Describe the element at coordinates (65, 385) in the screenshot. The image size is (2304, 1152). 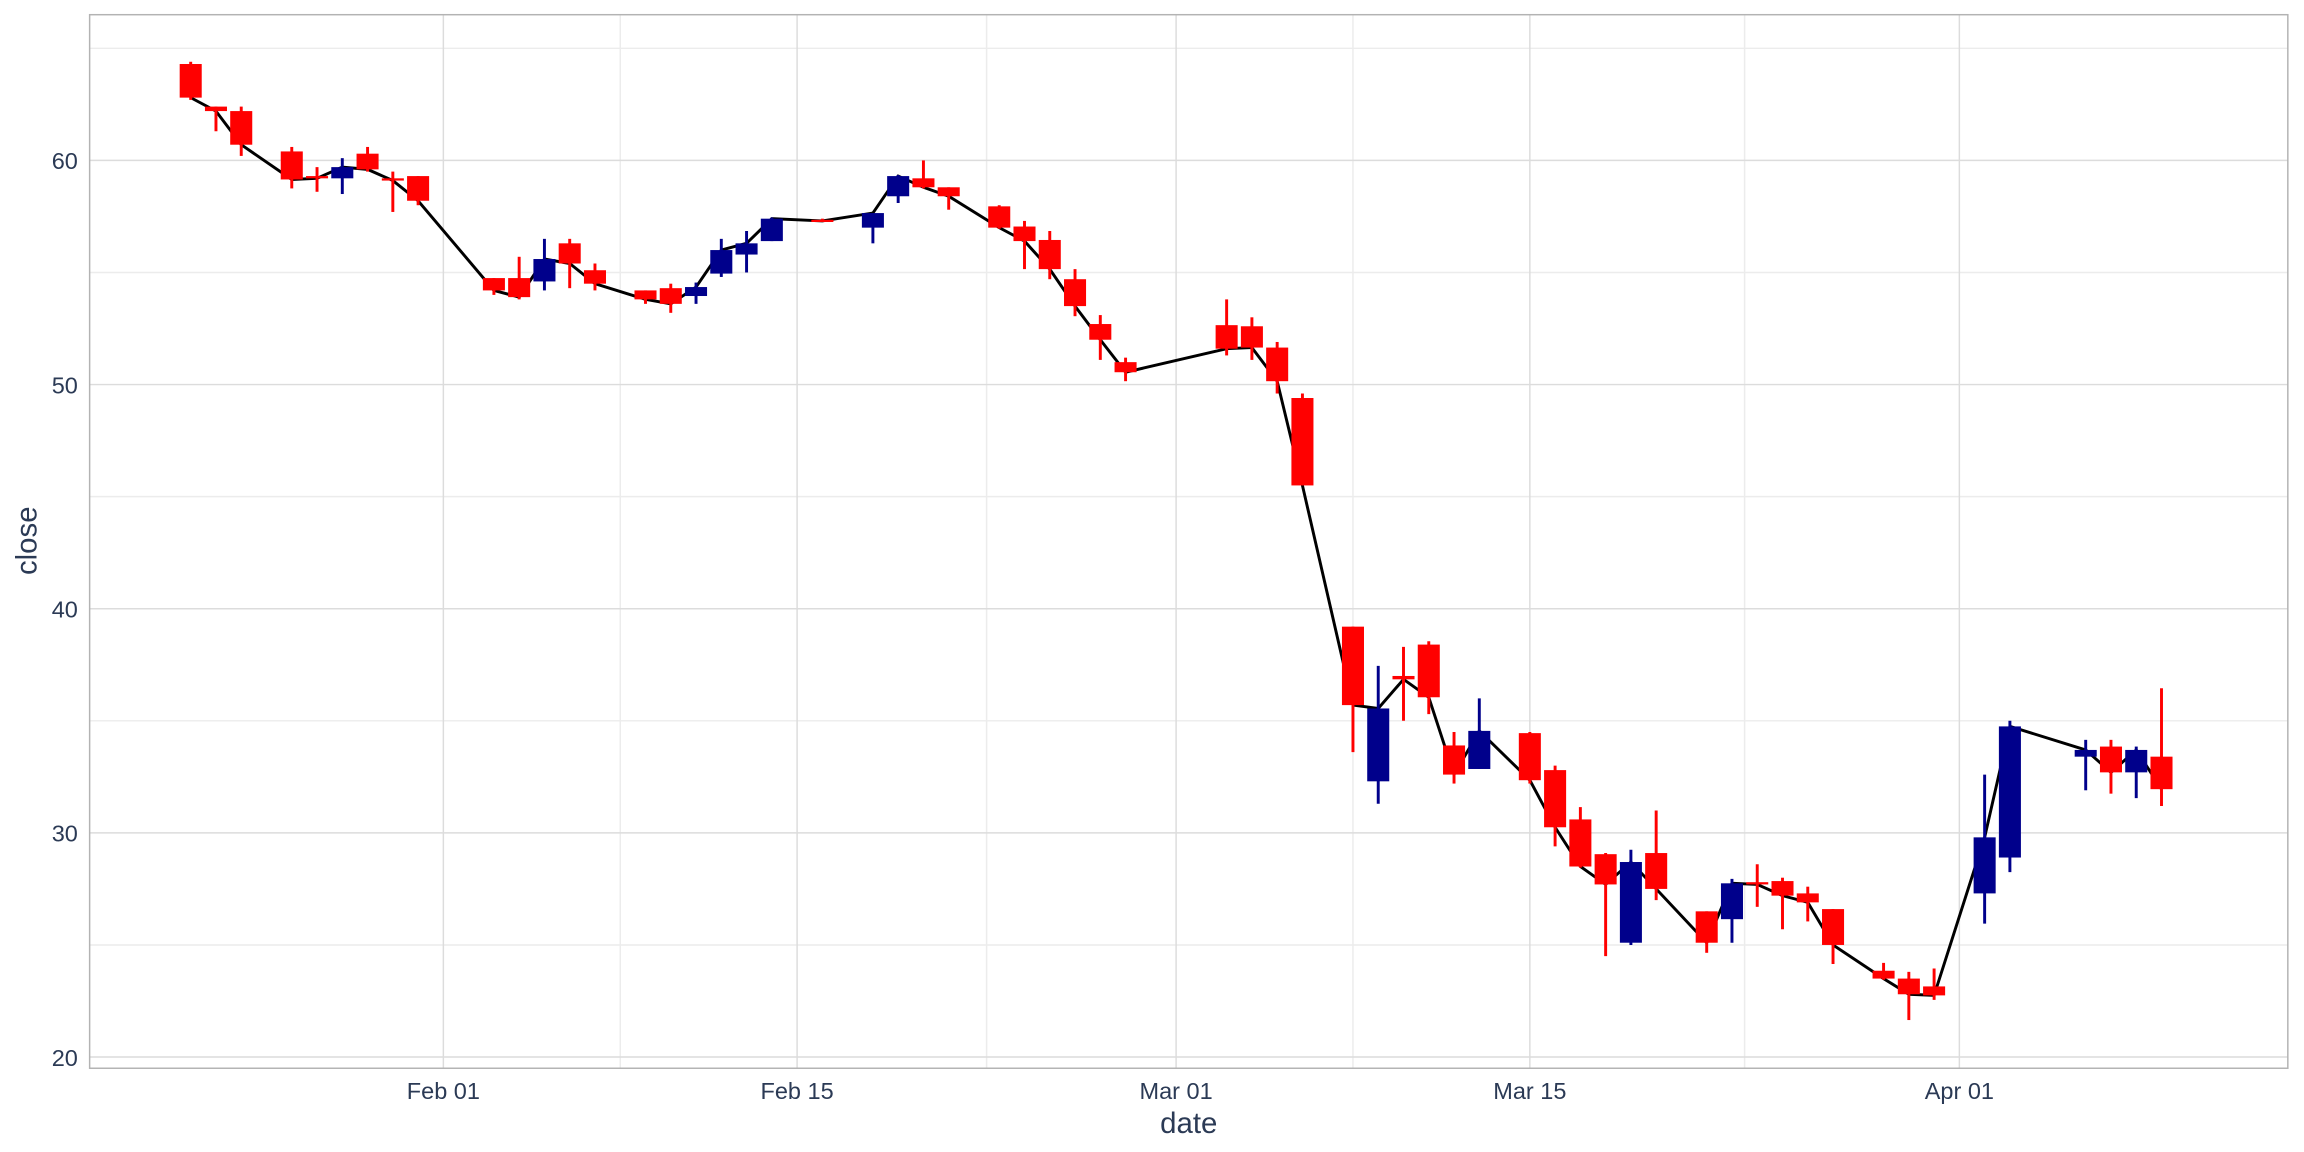
I see `y-tick-label: 50` at that location.